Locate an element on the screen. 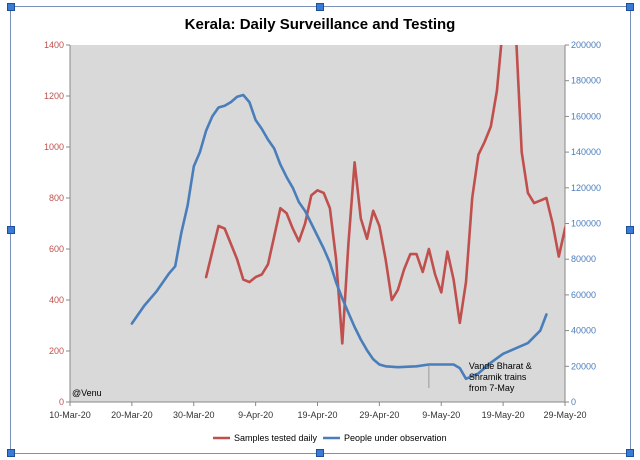  resize-handle-bottom-left is located at coordinates (11, 453).